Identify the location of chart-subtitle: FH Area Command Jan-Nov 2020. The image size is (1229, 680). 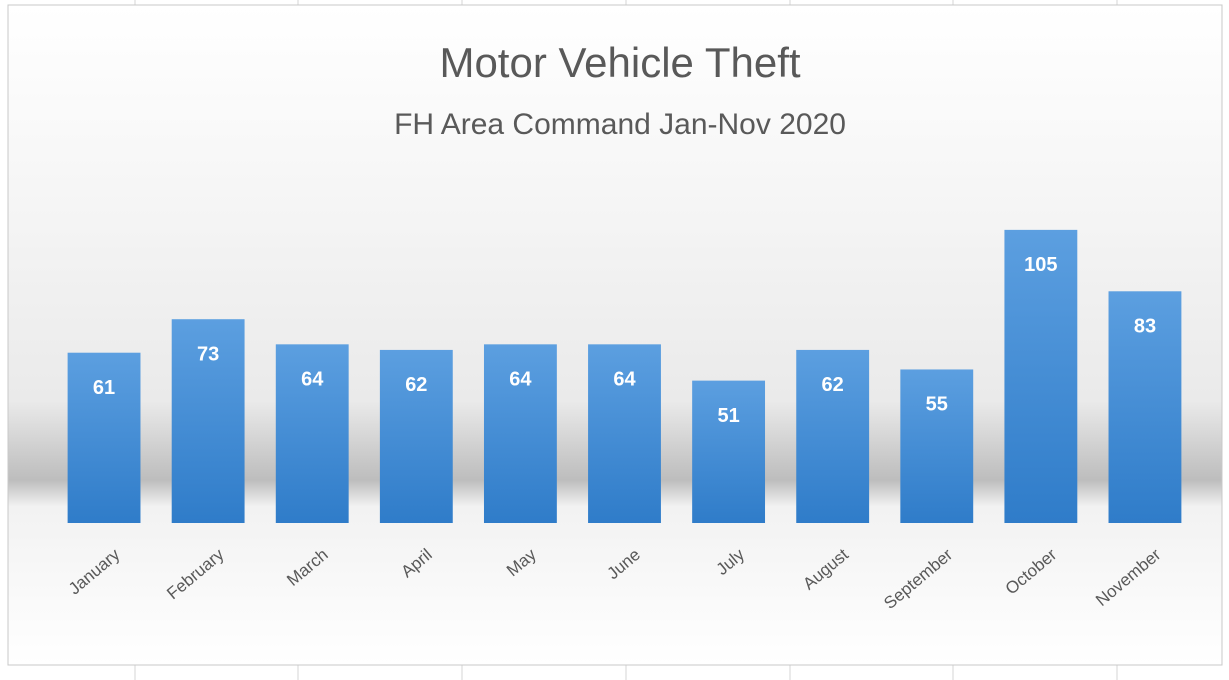
(620, 124).